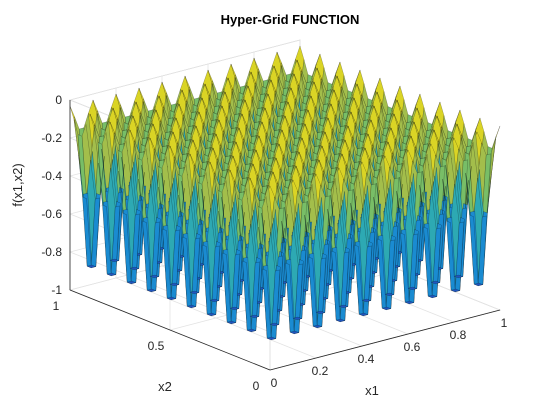 The image size is (560, 420). What do you see at coordinates (385, 340) in the screenshot?
I see `x-axis-line` at bounding box center [385, 340].